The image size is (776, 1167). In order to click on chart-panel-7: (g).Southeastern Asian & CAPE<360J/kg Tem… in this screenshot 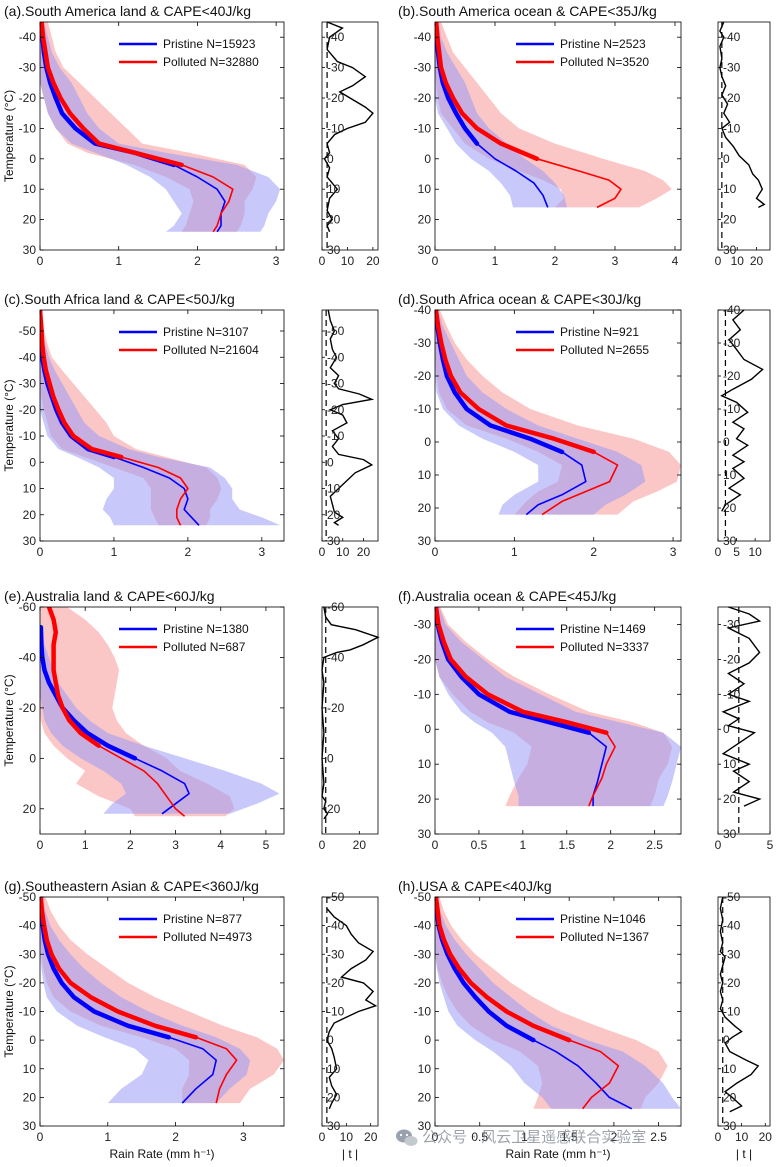, I will do `click(190, 1019)`.